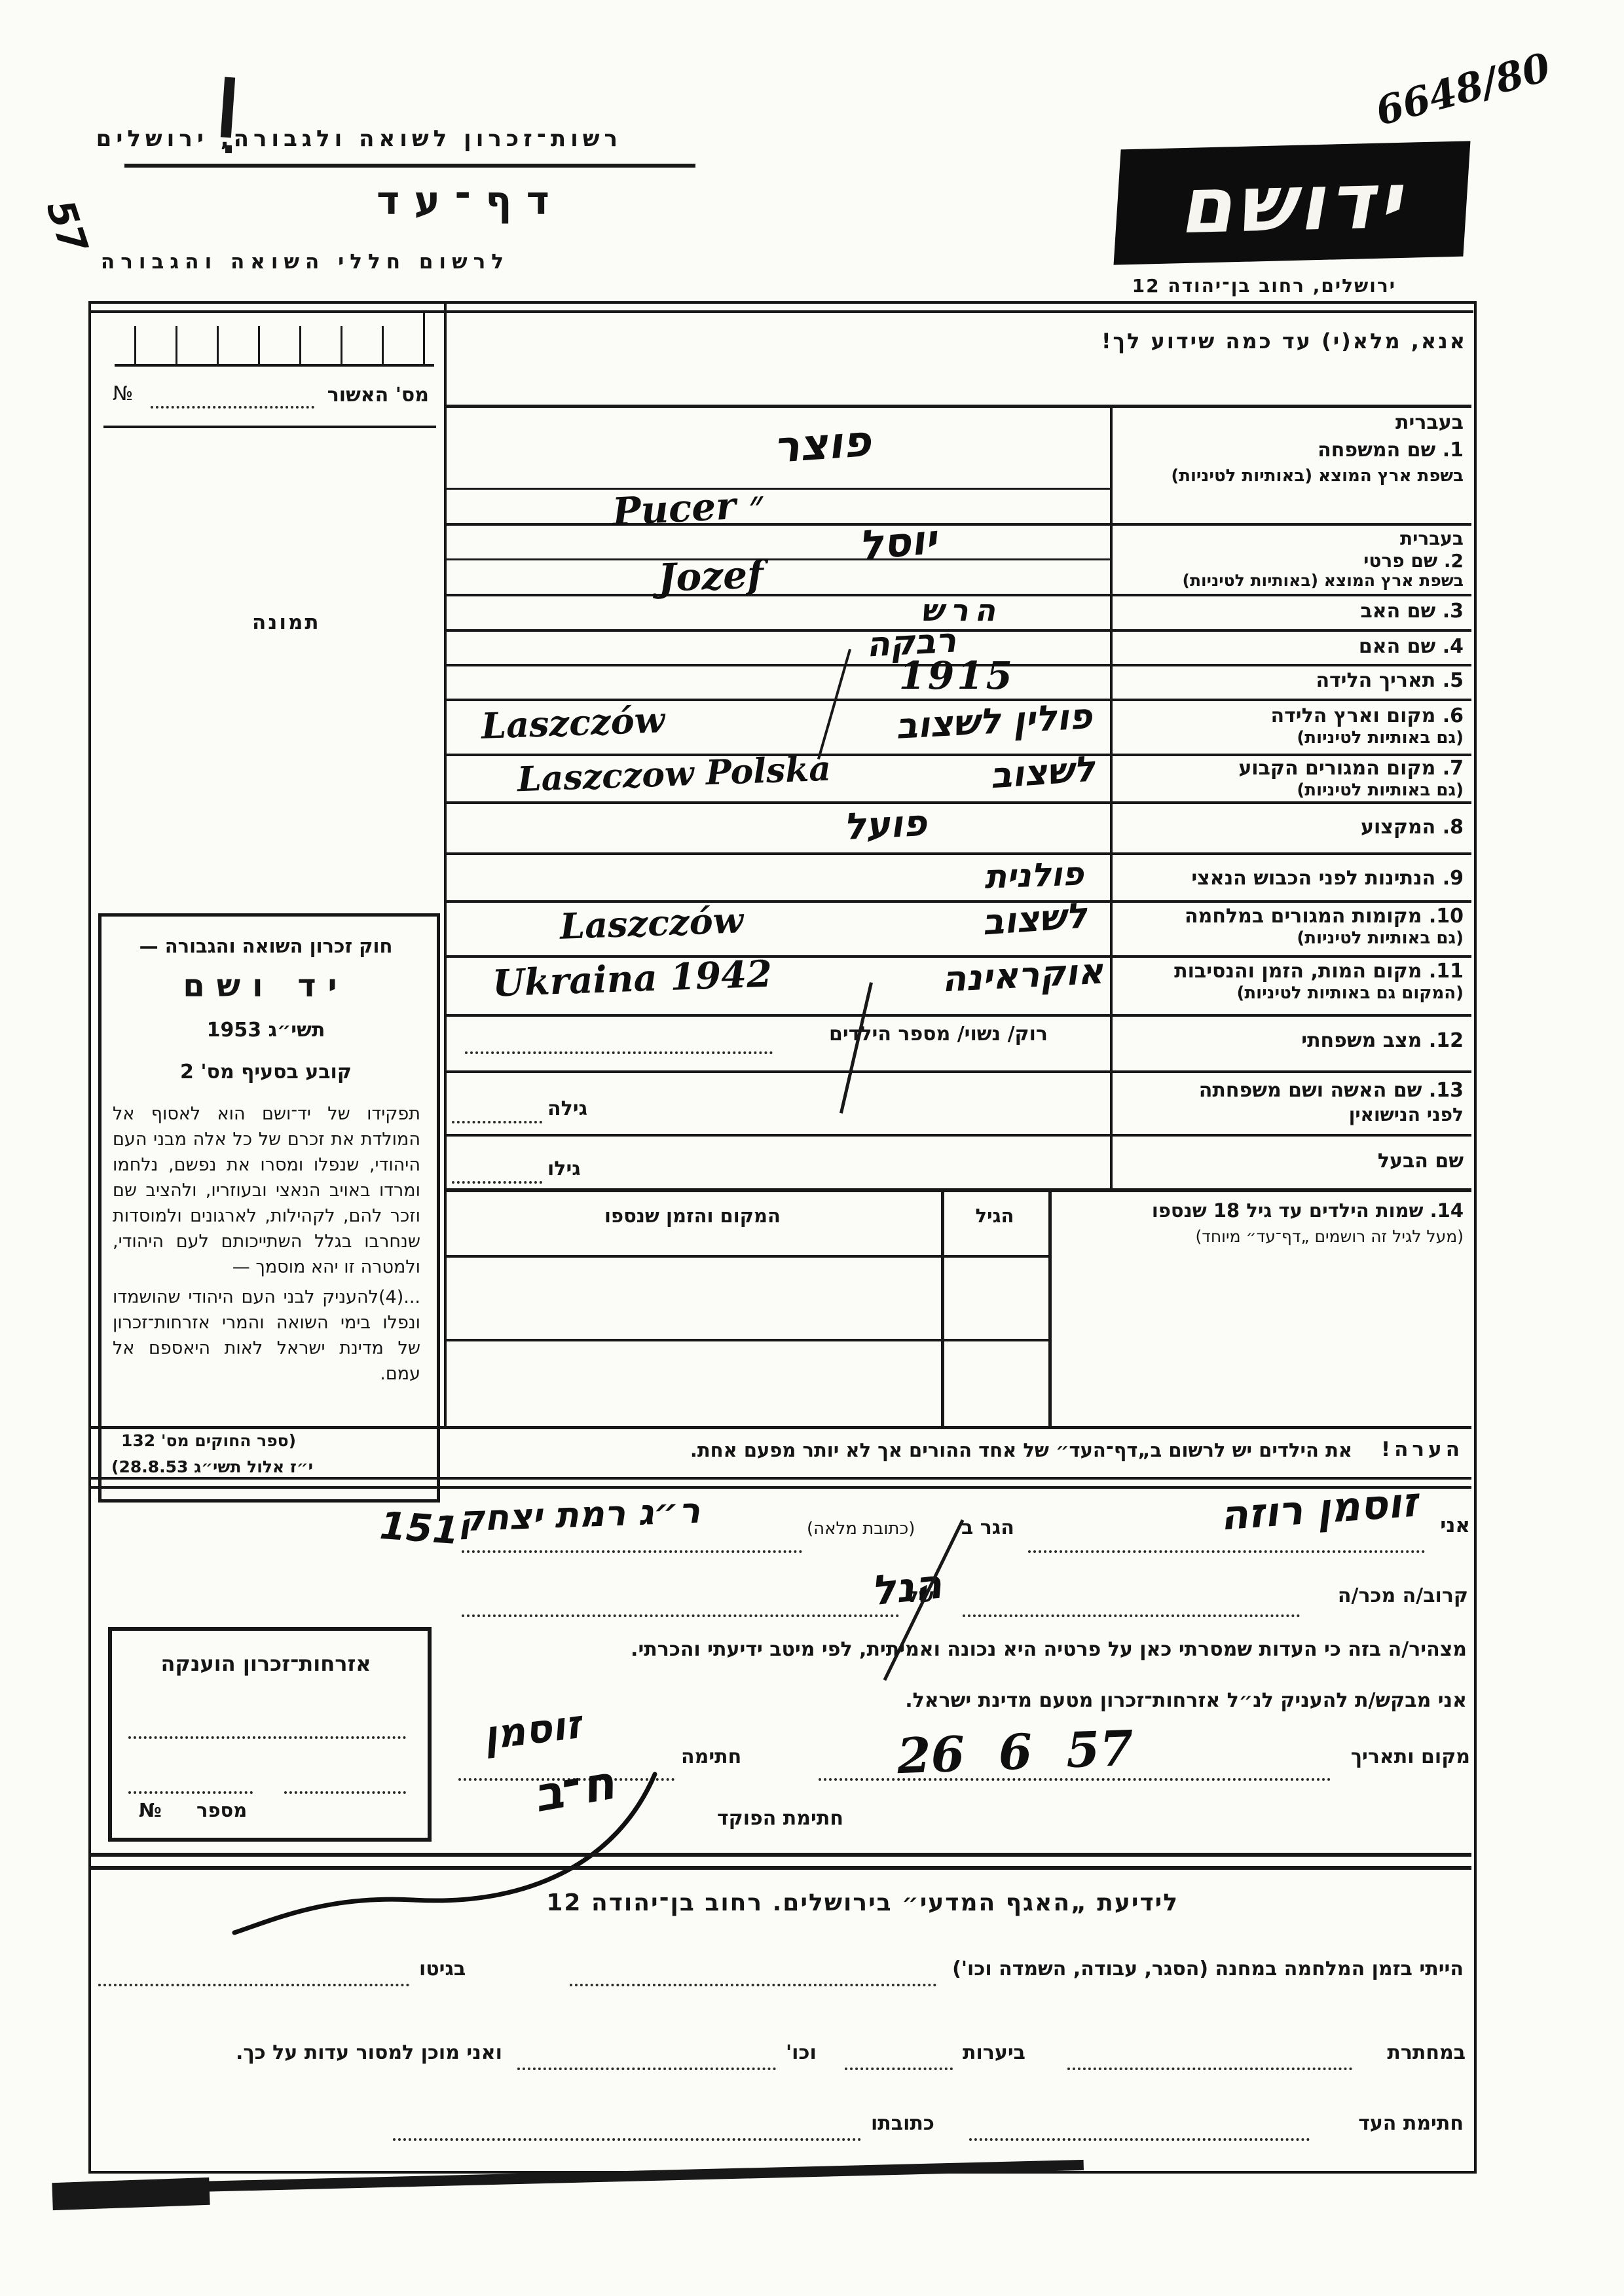 This screenshot has height=2296, width=1624. I want to click on hw-war-residence-hebrew: לשצוב, so click(1035, 918).